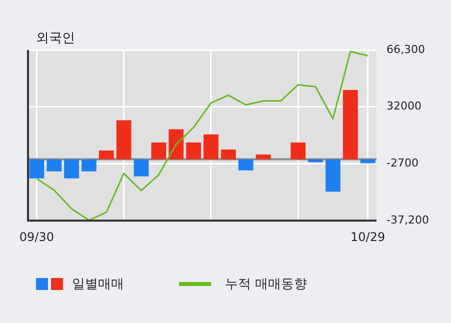  Describe the element at coordinates (404, 105) in the screenshot. I see `y-tick-label: 32000` at that location.